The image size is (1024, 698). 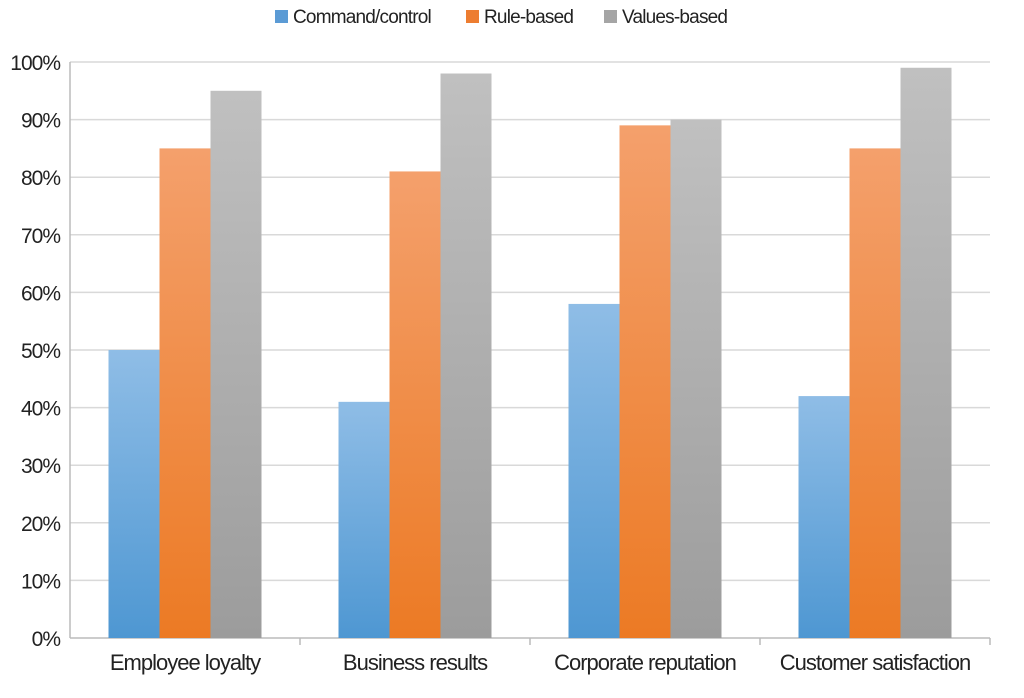 What do you see at coordinates (40, 293) in the screenshot?
I see `y-tick-label: 60%` at bounding box center [40, 293].